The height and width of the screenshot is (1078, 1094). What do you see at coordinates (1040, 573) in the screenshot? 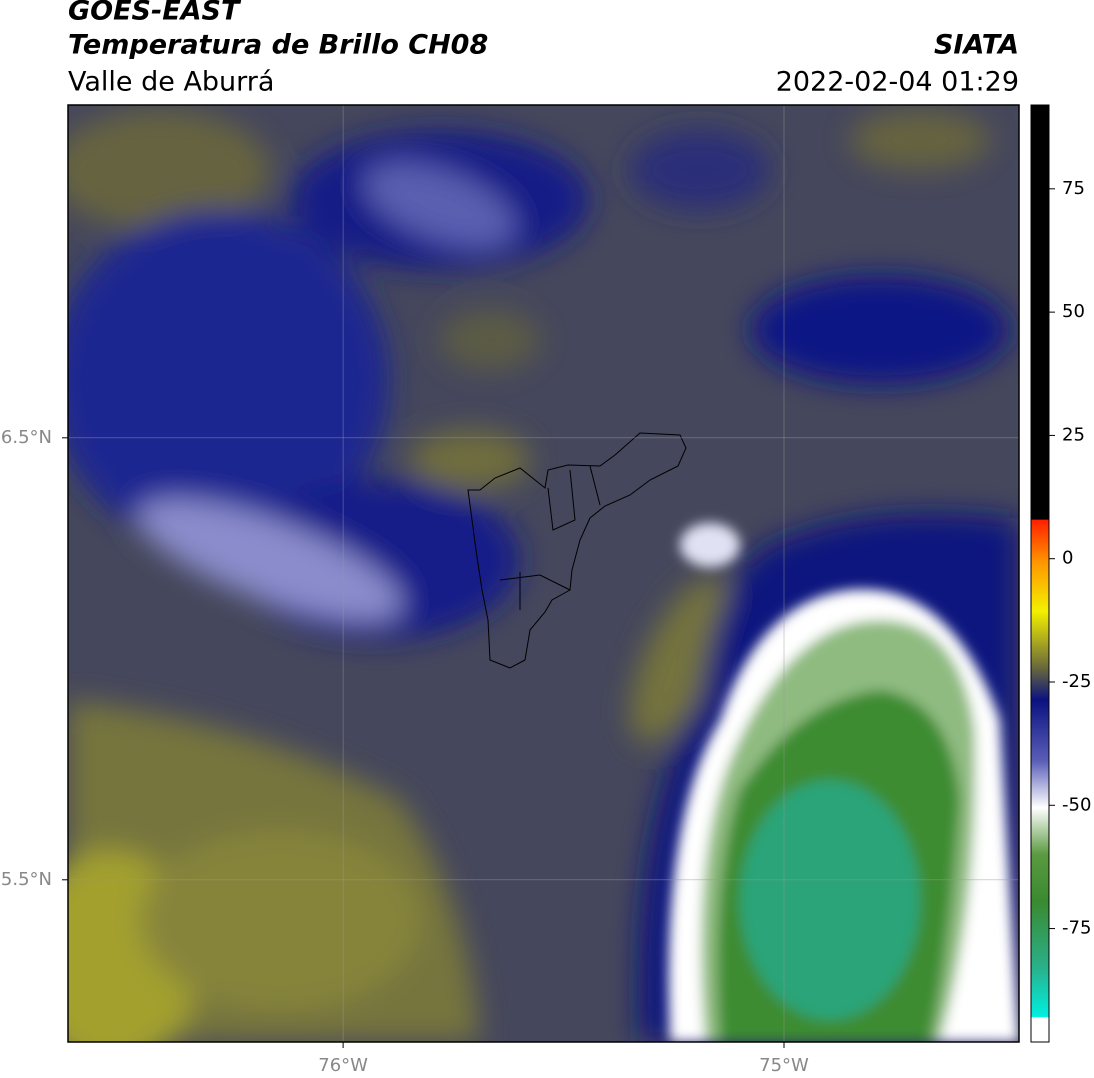
I see `colorbar` at bounding box center [1040, 573].